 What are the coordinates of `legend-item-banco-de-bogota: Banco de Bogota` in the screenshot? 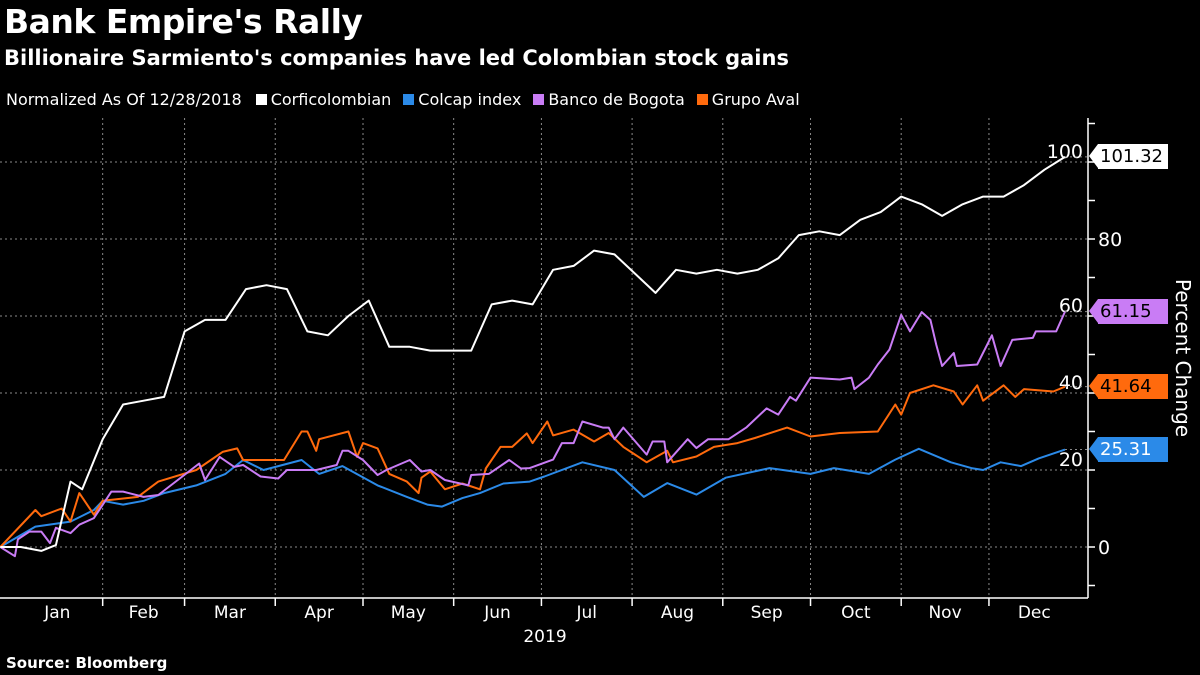 It's located at (609, 99).